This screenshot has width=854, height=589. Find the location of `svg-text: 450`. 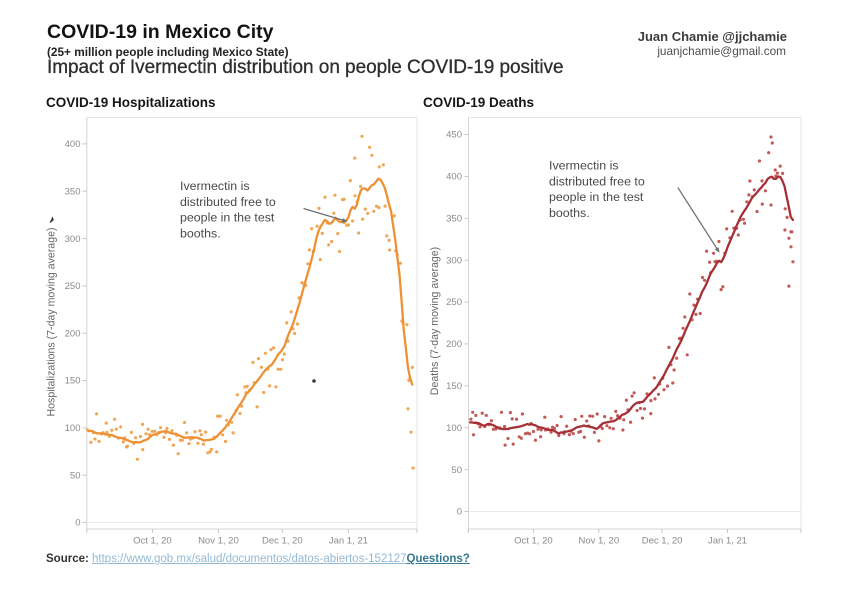

svg-text: 450 is located at coordinates (454, 135).